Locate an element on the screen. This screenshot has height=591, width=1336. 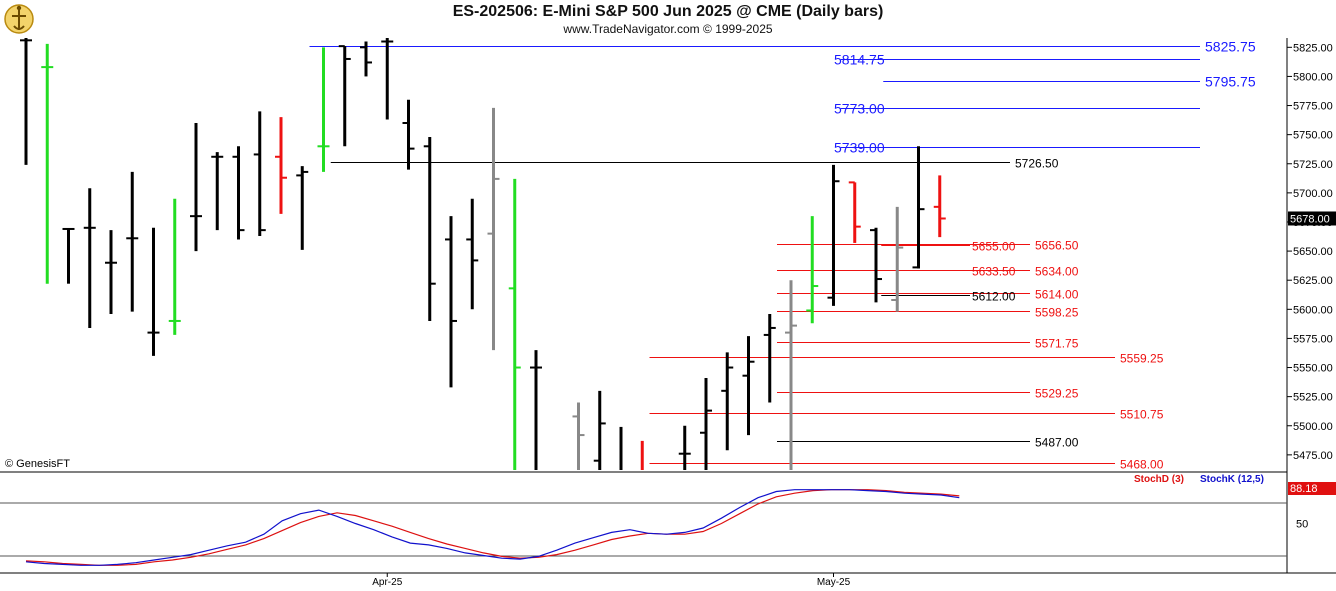
stoch-legend-d: StochD (3) is located at coordinates (1159, 479).